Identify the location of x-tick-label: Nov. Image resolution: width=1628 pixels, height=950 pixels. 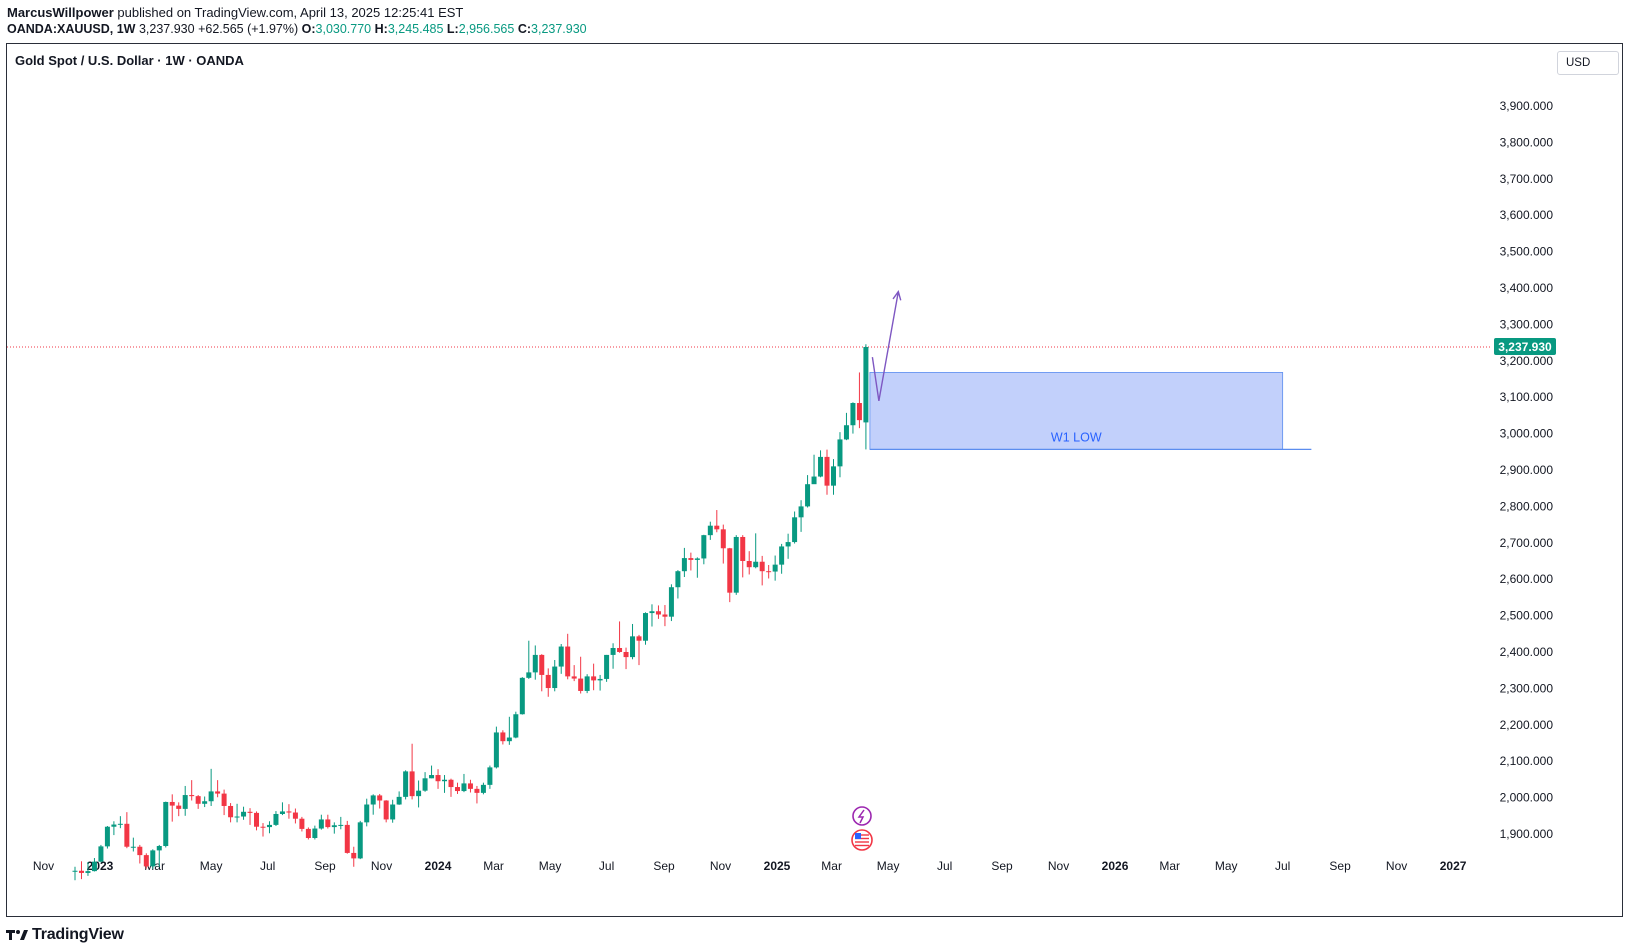
(381, 866).